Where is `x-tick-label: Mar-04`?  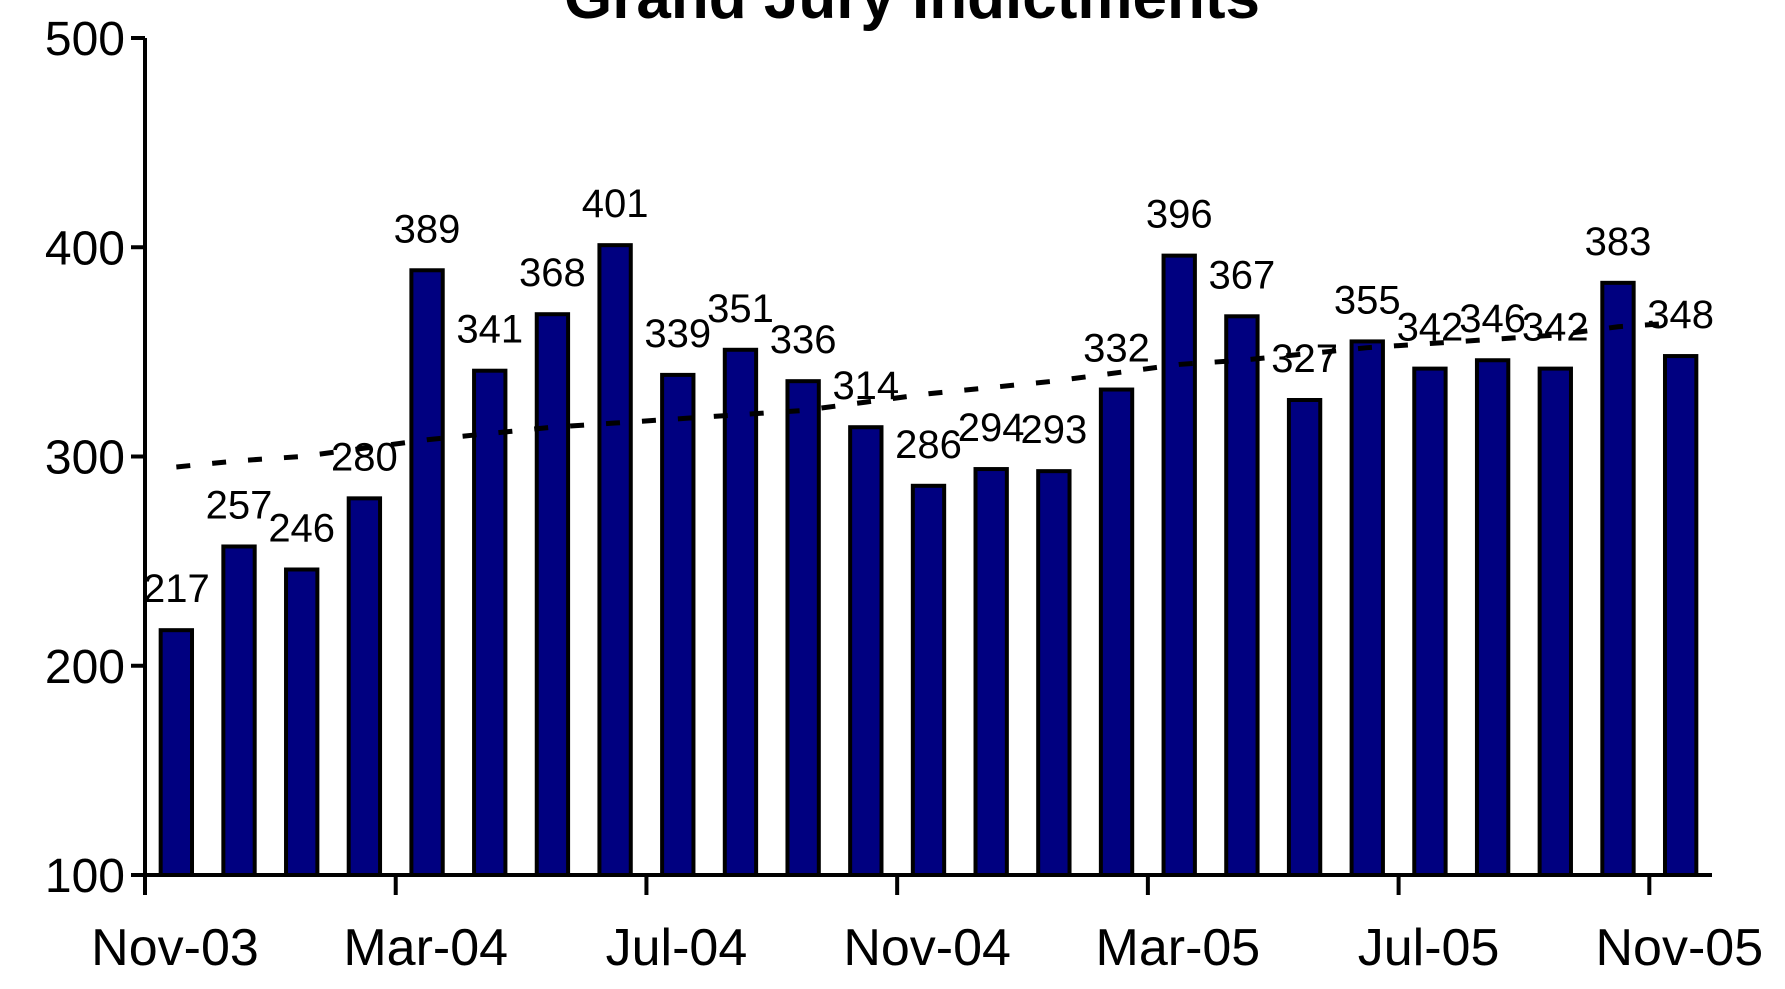
x-tick-label: Mar-04 is located at coordinates (425, 948).